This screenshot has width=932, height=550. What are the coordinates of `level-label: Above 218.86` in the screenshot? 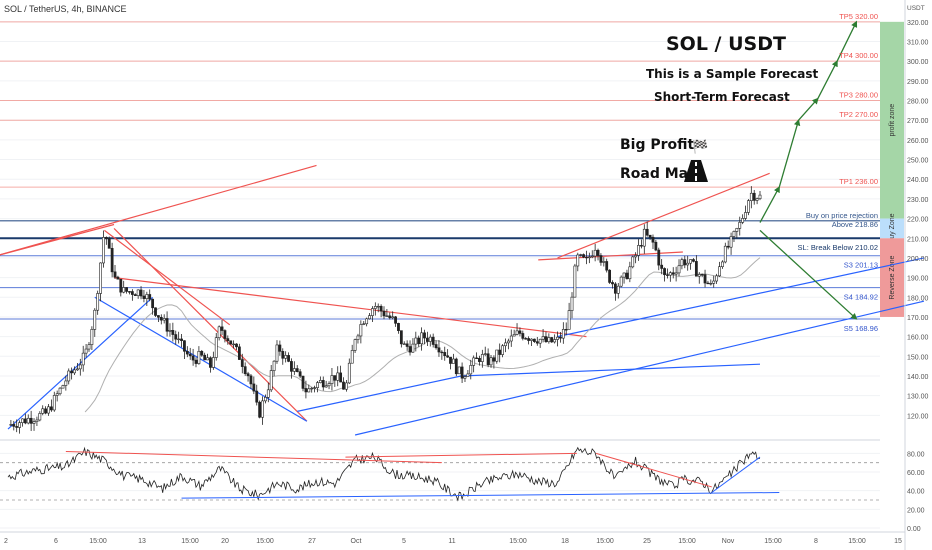 It's located at (855, 224).